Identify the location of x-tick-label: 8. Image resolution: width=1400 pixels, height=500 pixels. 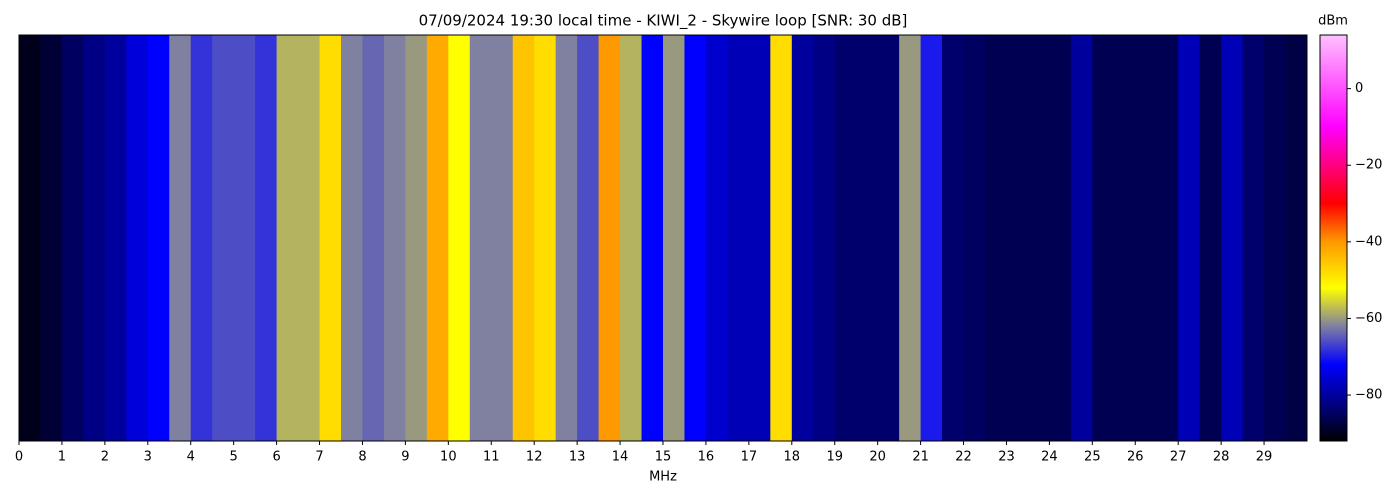
(362, 457).